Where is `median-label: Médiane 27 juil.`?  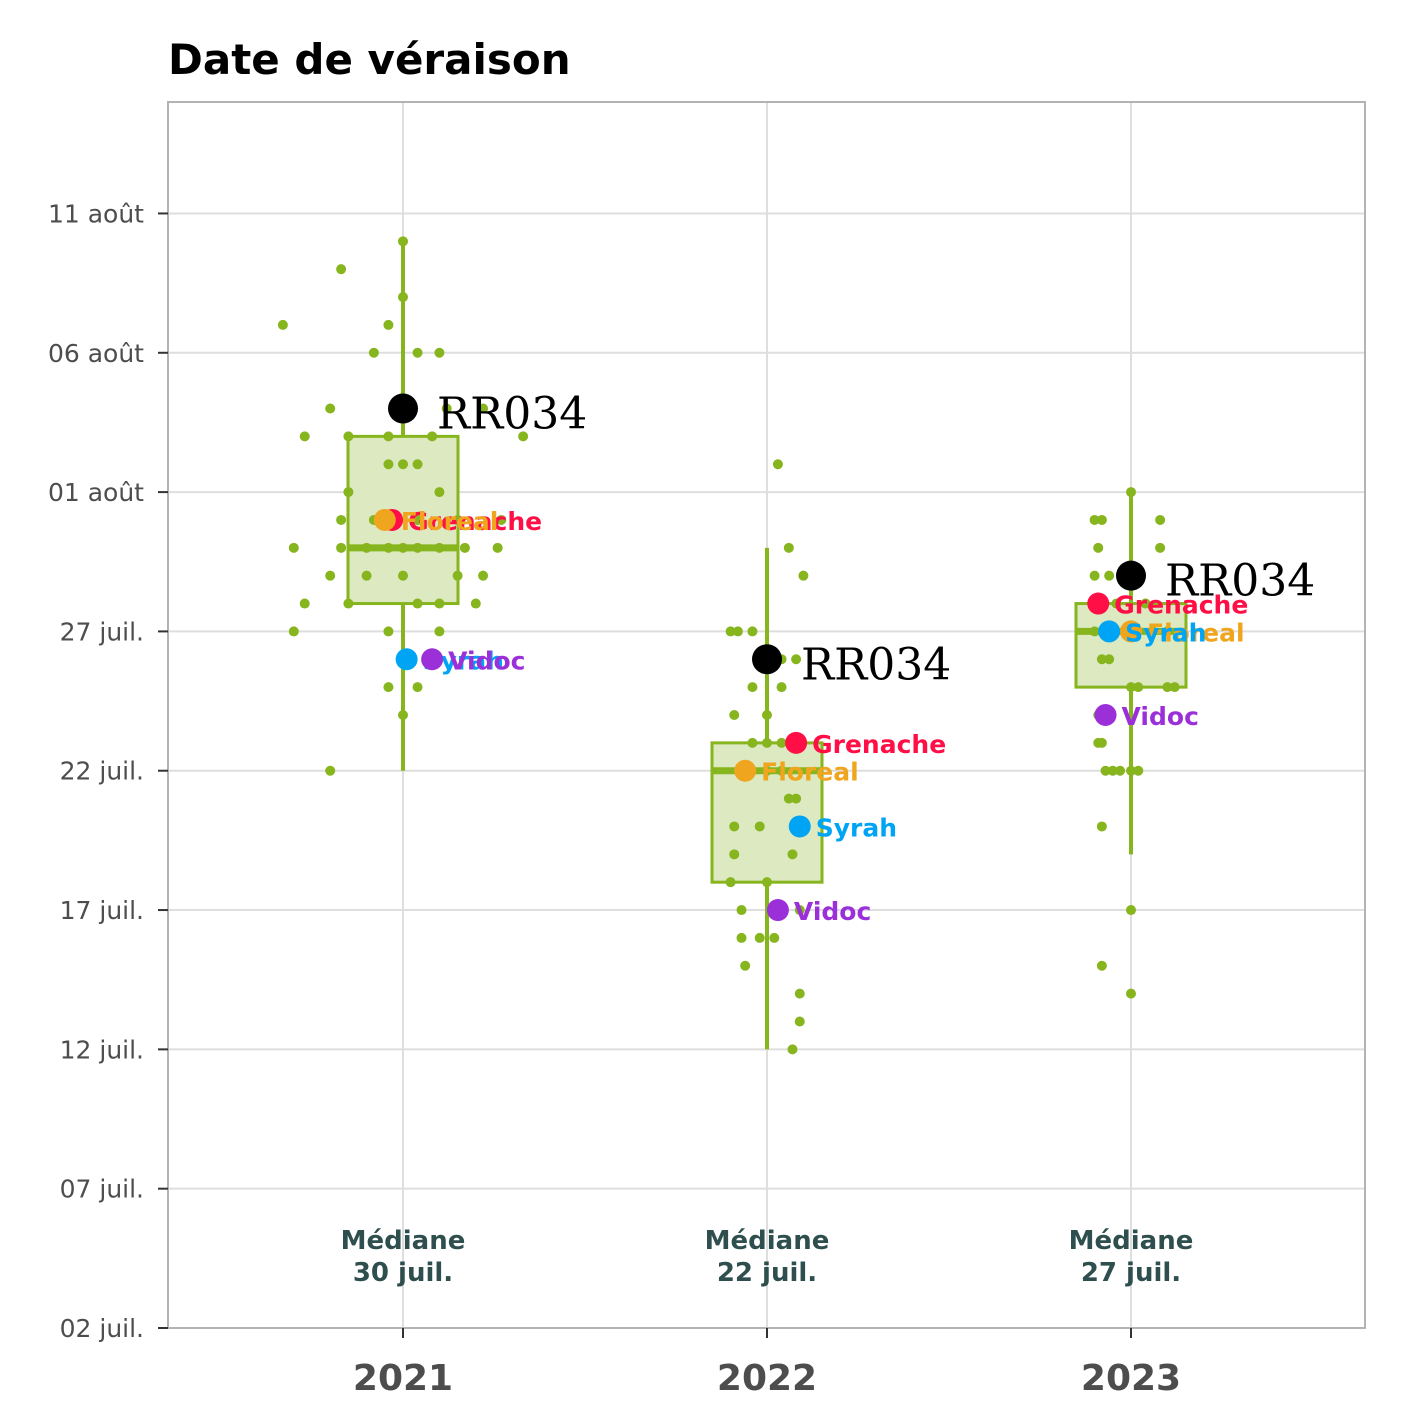
median-label: Médiane 27 juil. is located at coordinates (1131, 1257).